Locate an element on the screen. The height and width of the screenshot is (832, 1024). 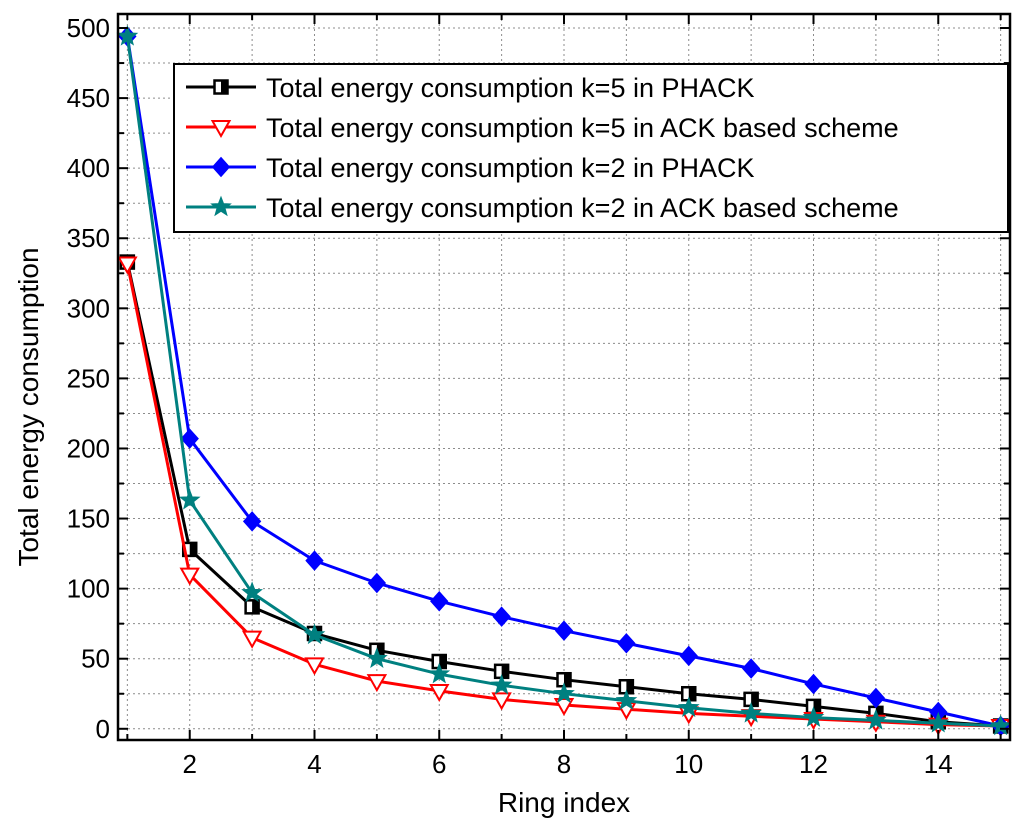
y-tick-label: 500 is located at coordinates (88, 28).